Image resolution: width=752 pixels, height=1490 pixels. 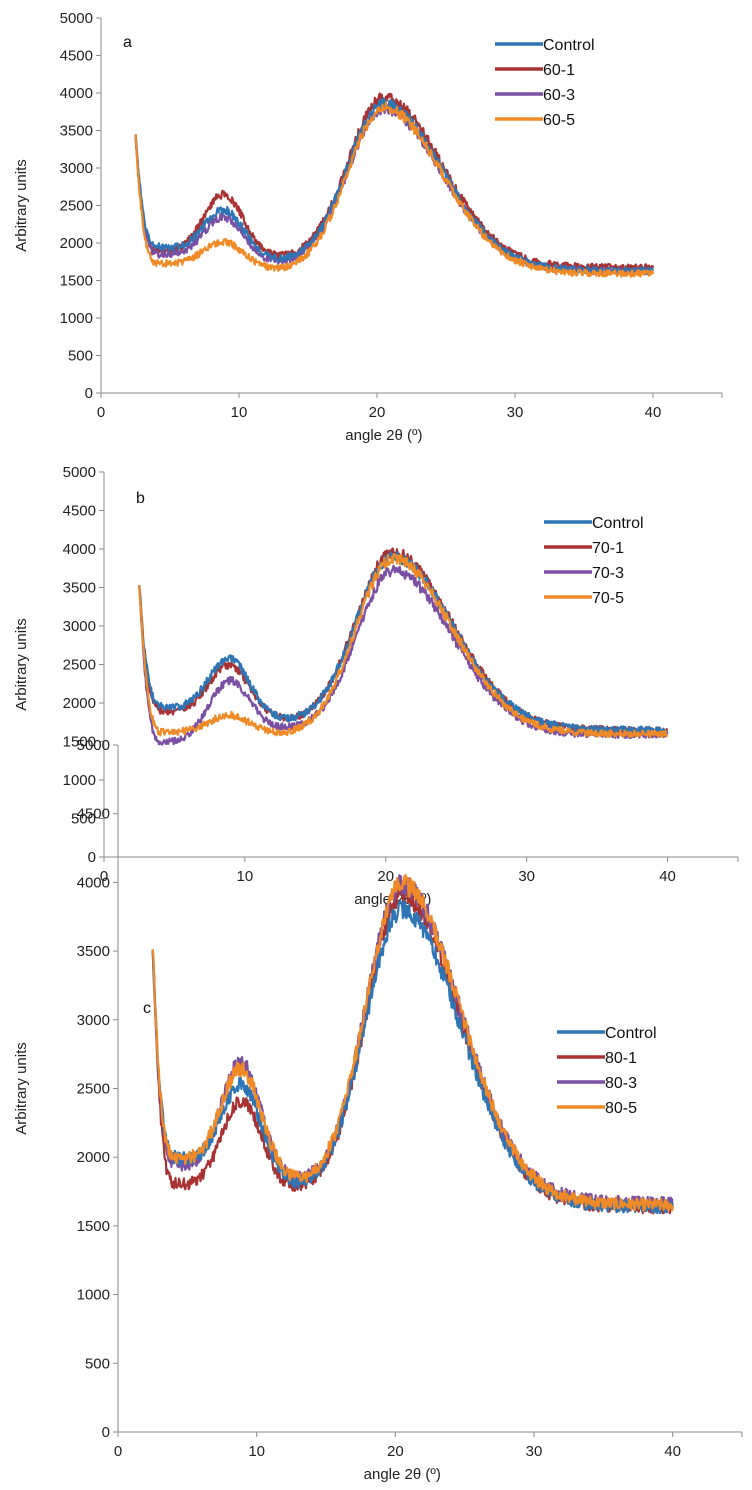 I want to click on legend-entry: 60-5, so click(x=559, y=120).